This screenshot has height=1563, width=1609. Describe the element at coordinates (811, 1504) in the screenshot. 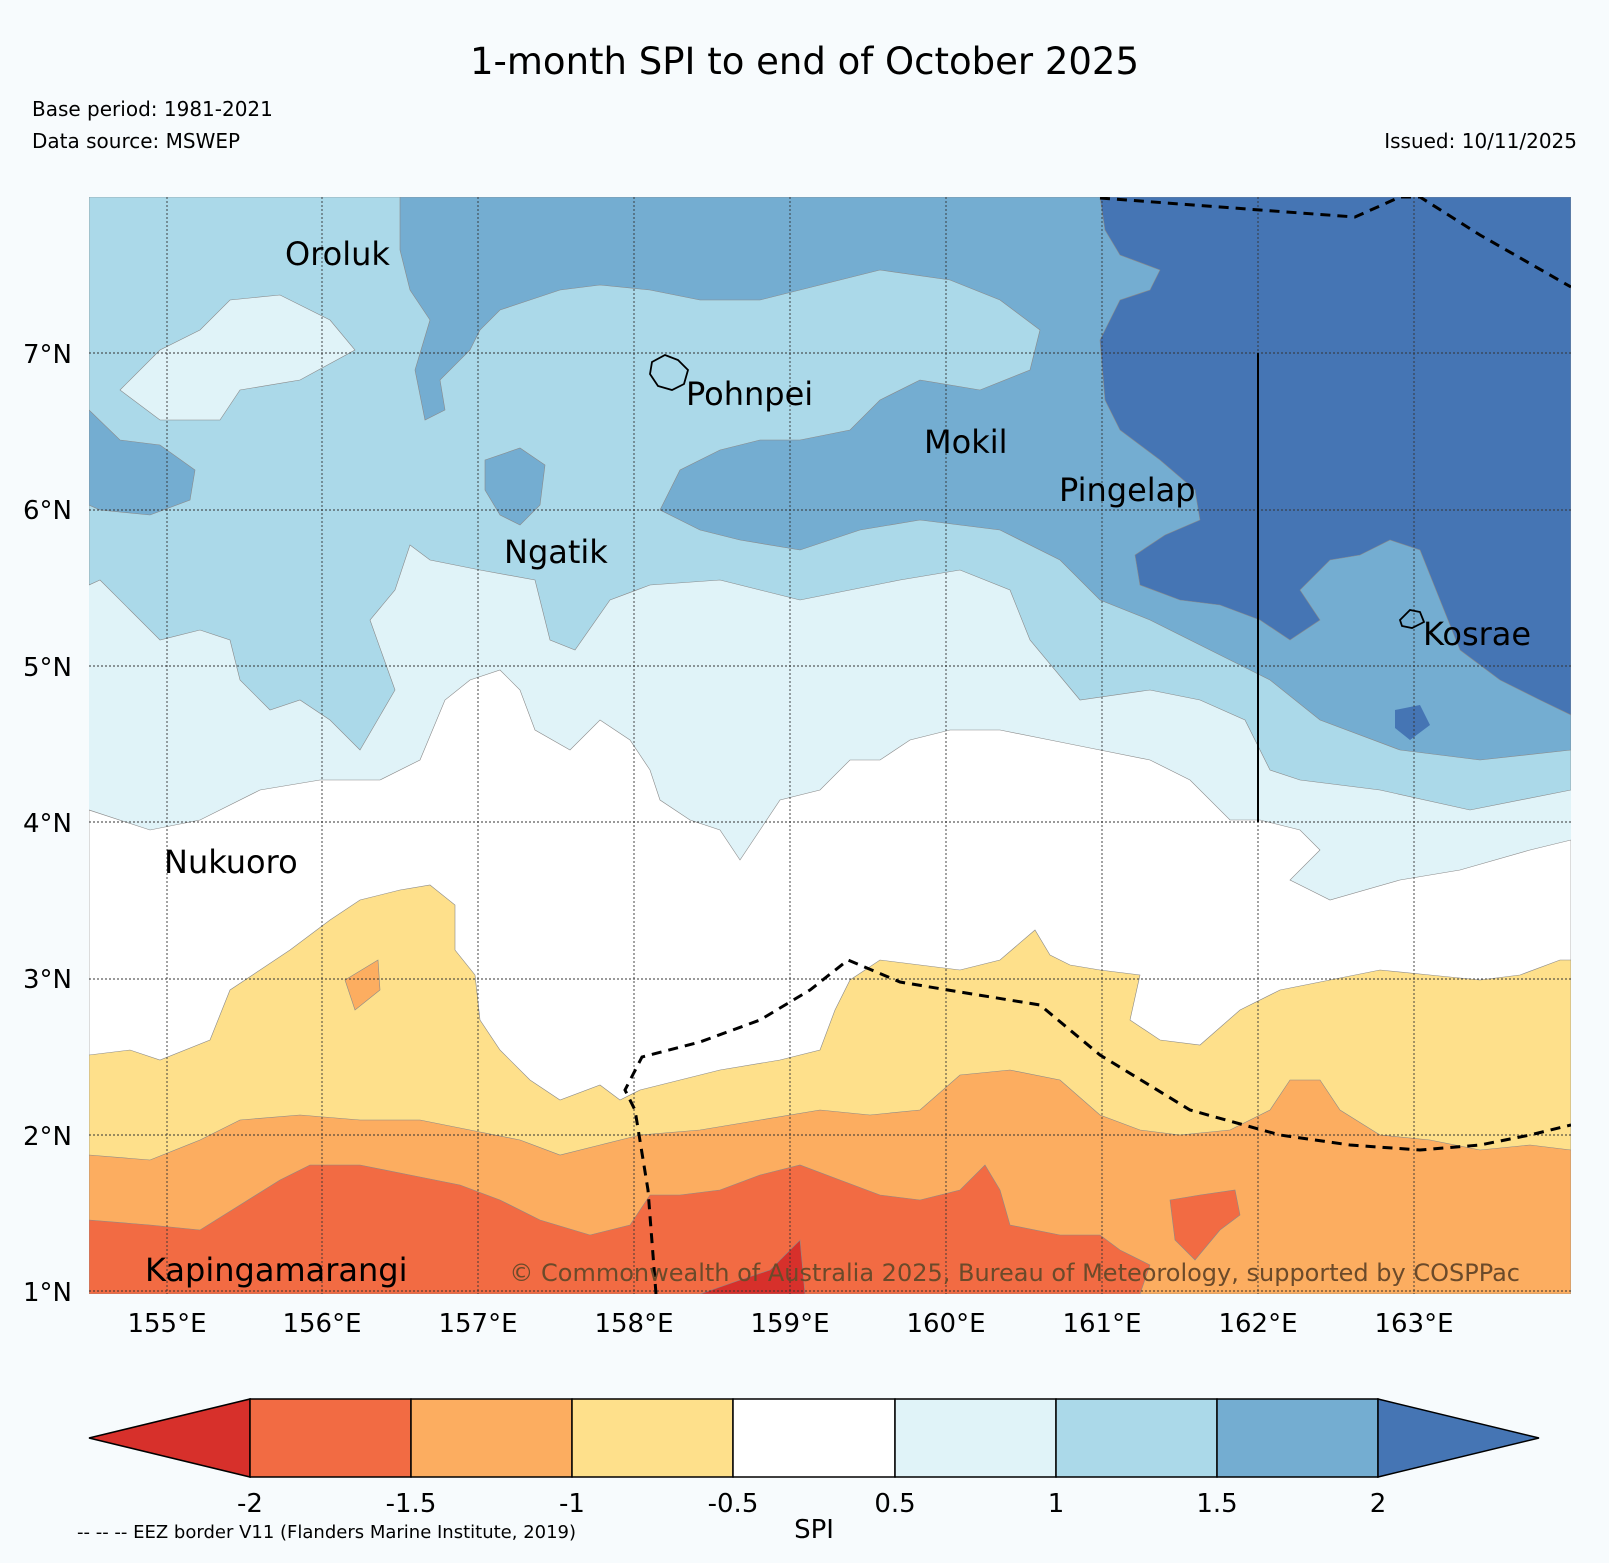

I see `colorbar-ticks: -2 -1.5 -1 -0.5 0.5 1 1.5 2` at that location.